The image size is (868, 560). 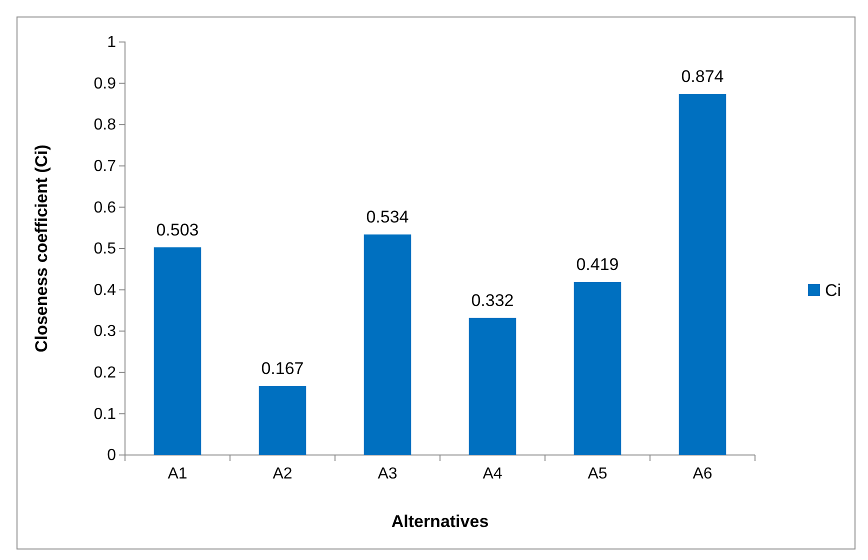 What do you see at coordinates (111, 43) in the screenshot?
I see `y-tick-label: 1` at bounding box center [111, 43].